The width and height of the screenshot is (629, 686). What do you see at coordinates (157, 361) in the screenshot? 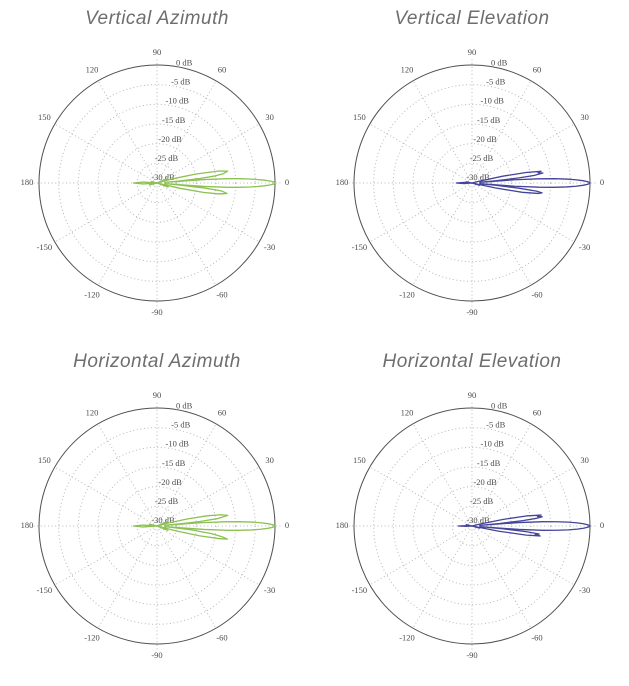
I see `chart-title-horizontal-azimuth: Horizontal Azimuth` at bounding box center [157, 361].